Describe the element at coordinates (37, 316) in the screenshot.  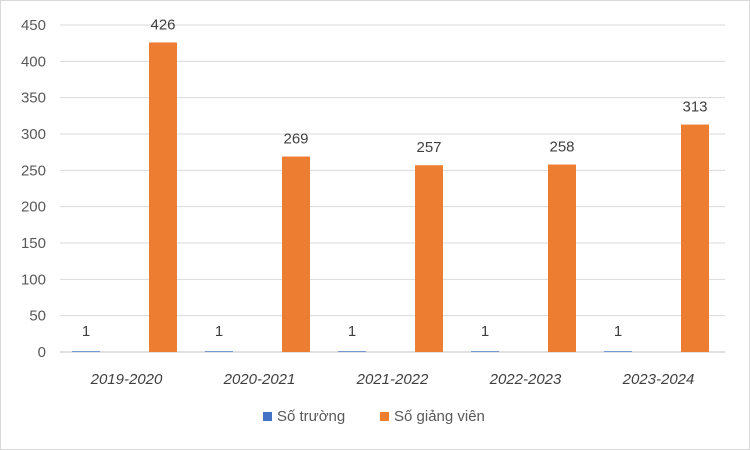
I see `y-tick-label: 50` at that location.